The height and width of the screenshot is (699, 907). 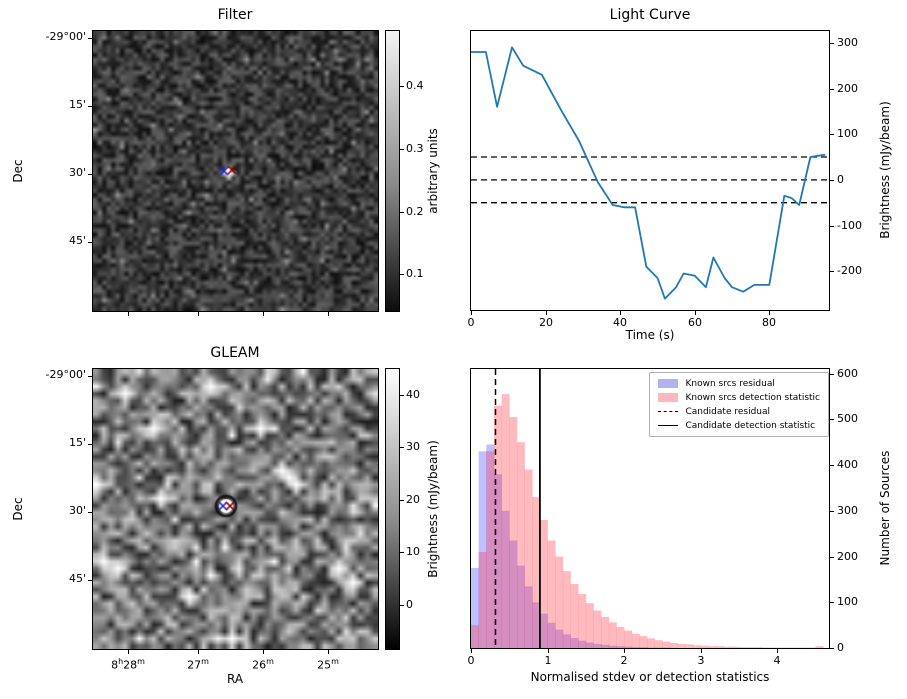 What do you see at coordinates (650, 15) in the screenshot?
I see `light-curve-title: Light Curve` at bounding box center [650, 15].